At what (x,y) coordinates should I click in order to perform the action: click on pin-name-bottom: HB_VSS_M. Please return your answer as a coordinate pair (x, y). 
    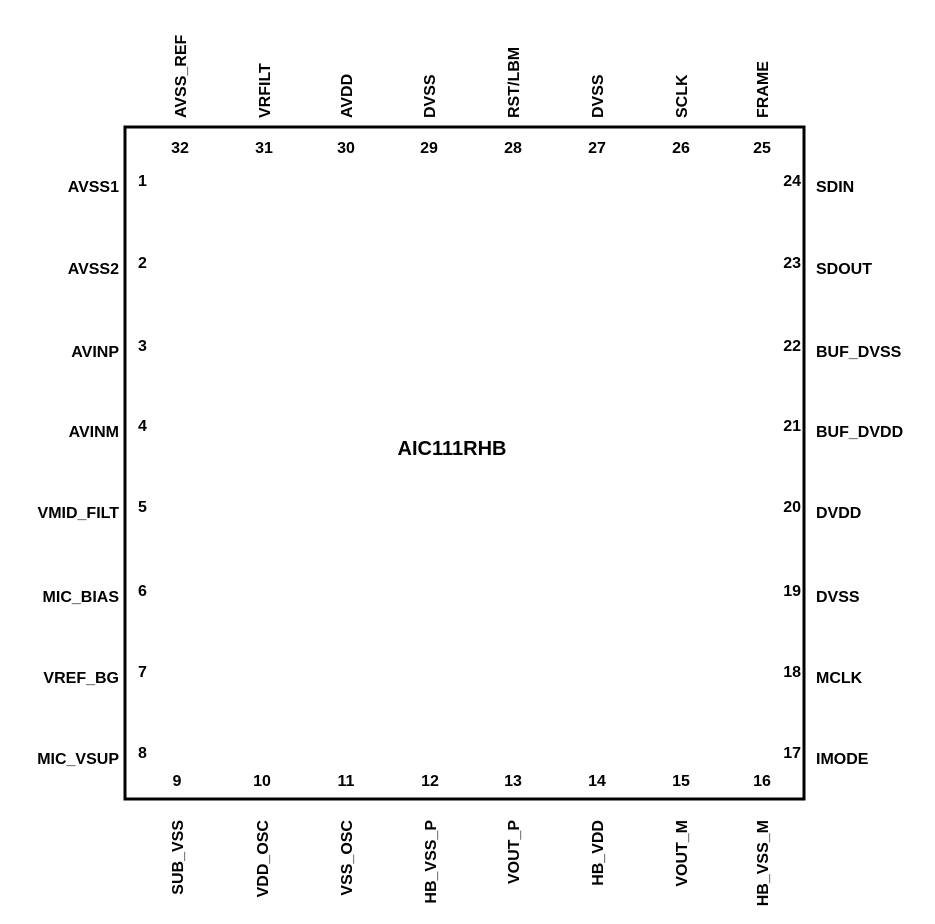
    Looking at the image, I should click on (763, 863).